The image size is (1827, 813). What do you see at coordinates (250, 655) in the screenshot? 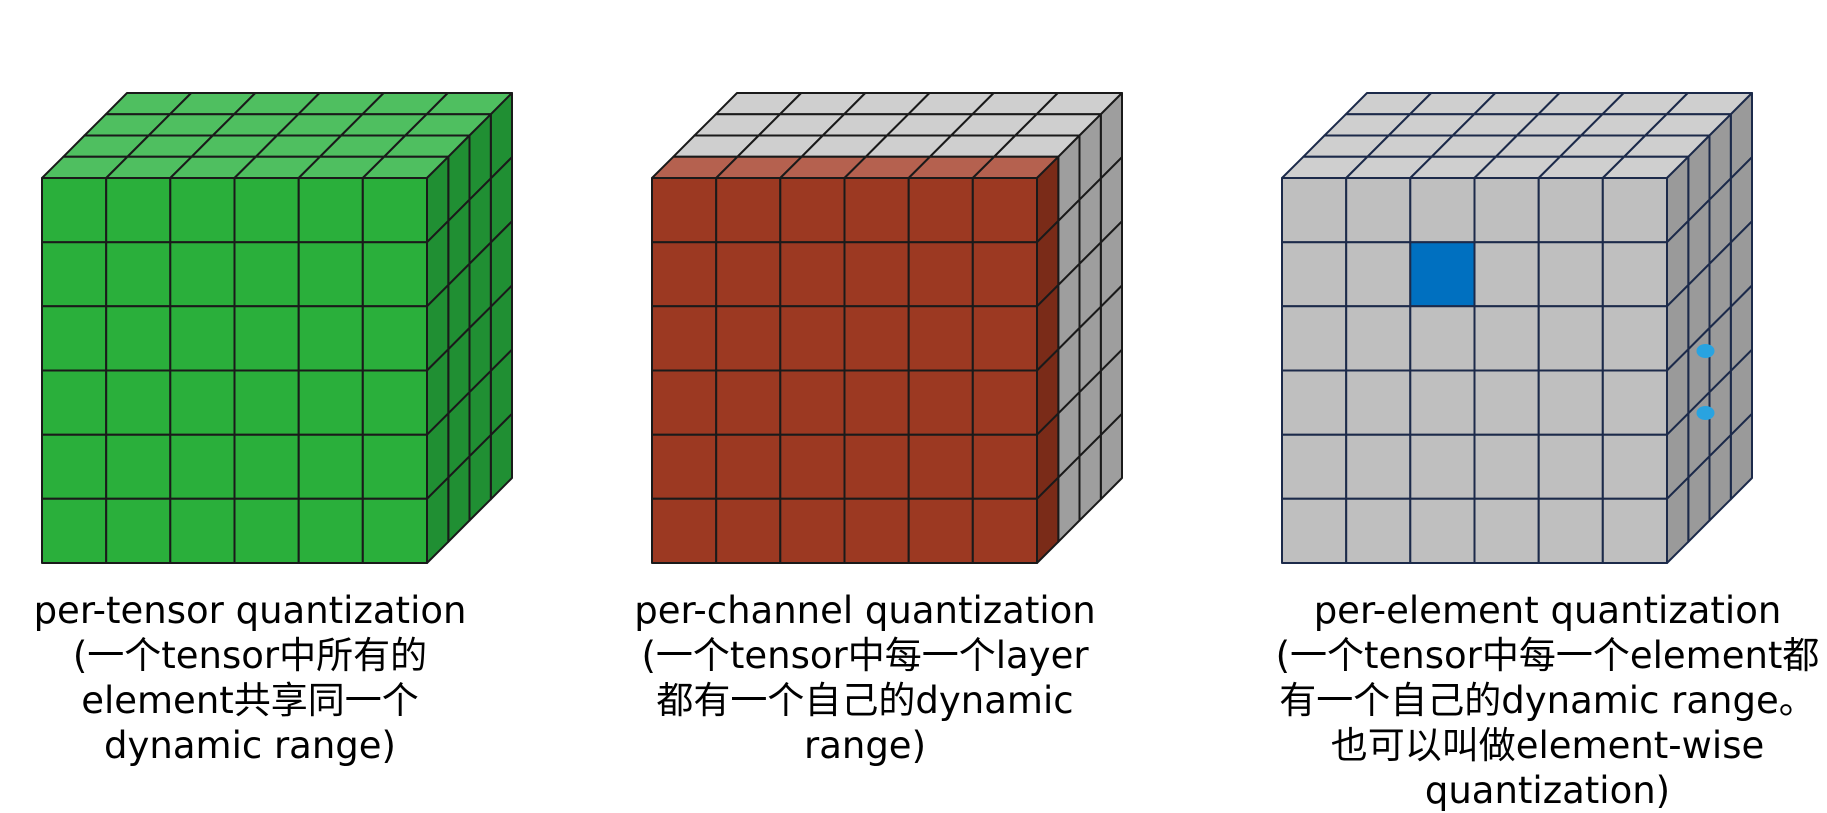
I see `caption-line: (一个tensor中所有的` at bounding box center [250, 655].